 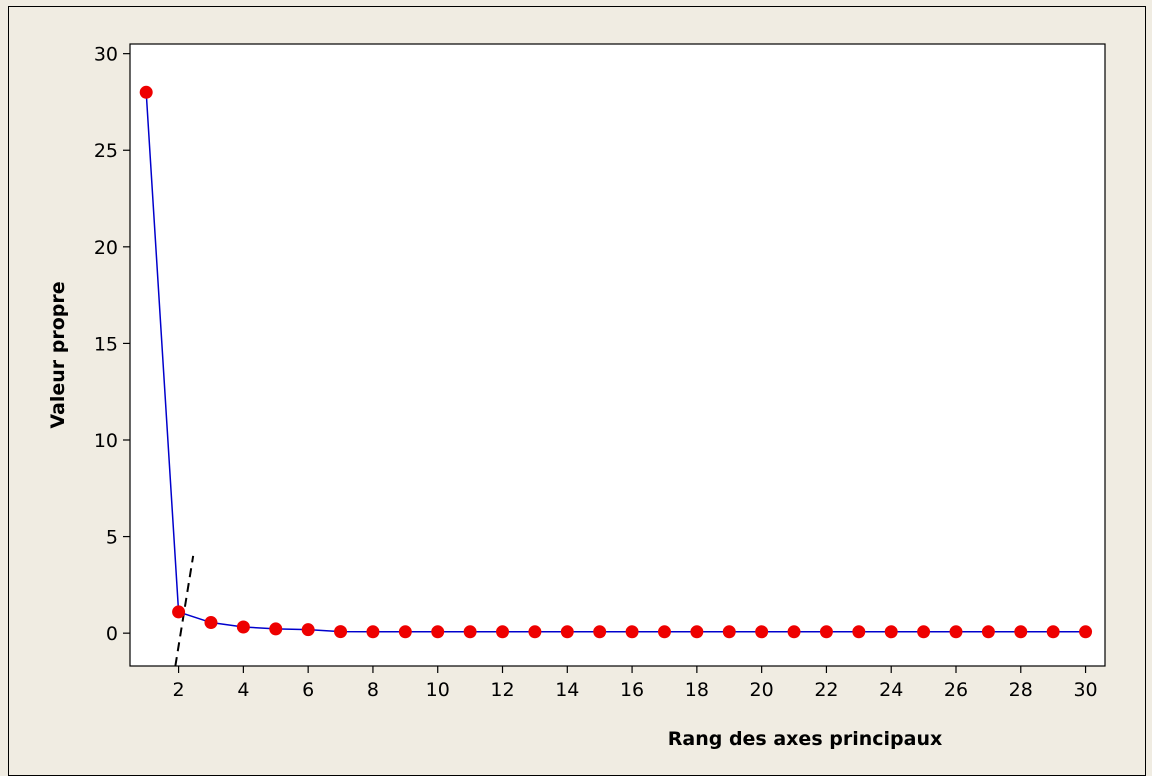 What do you see at coordinates (308, 690) in the screenshot?
I see `x-tick-label: 6` at bounding box center [308, 690].